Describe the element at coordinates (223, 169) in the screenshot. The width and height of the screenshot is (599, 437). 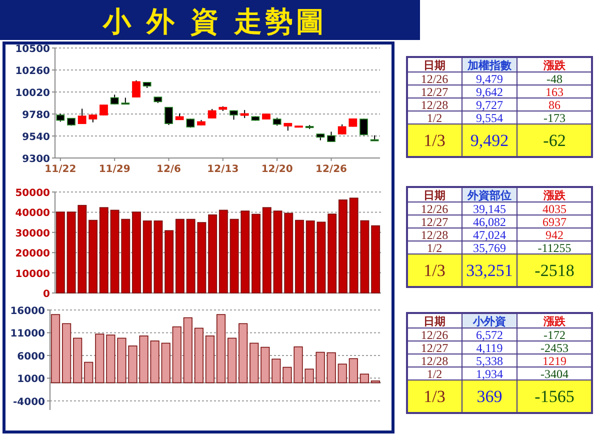
I see `x-tick-label: 12/13` at that location.